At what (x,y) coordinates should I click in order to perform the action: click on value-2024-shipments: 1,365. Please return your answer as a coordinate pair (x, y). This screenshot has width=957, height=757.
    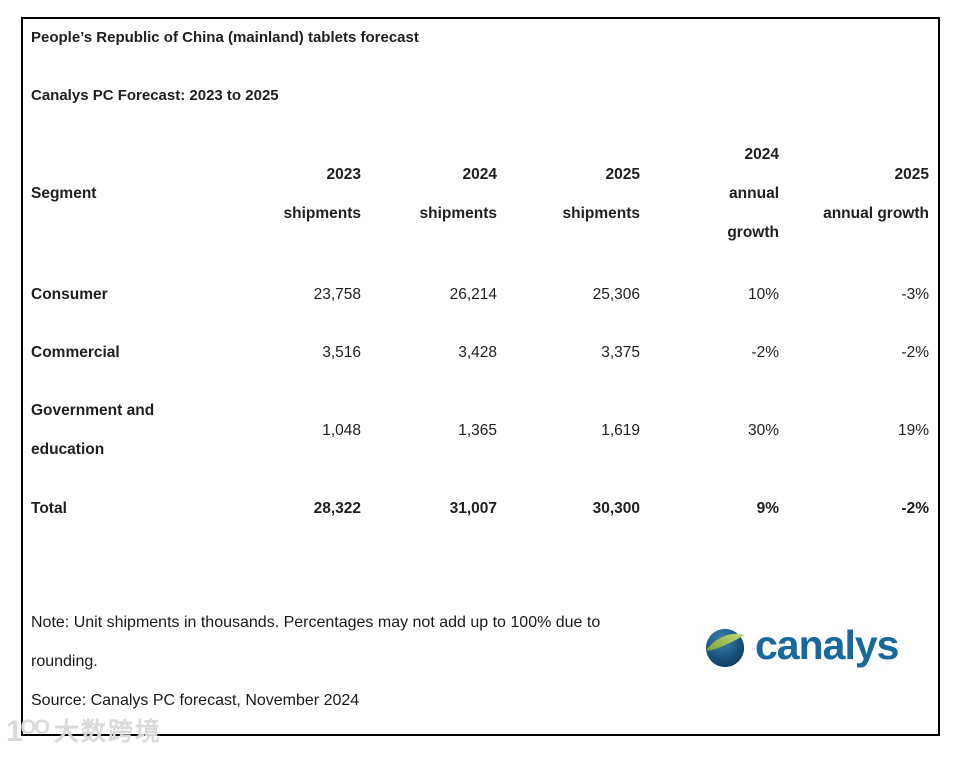
    Looking at the image, I should click on (477, 430).